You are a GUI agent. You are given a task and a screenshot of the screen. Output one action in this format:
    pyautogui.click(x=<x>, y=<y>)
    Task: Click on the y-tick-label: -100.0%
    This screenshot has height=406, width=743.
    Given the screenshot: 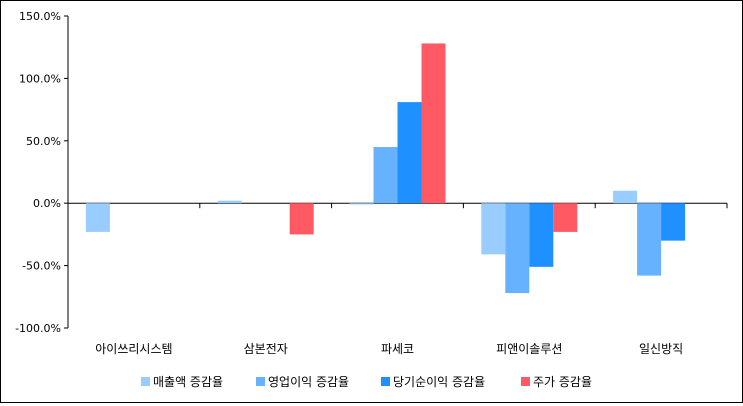 What is the action you would take?
    pyautogui.click(x=38, y=328)
    